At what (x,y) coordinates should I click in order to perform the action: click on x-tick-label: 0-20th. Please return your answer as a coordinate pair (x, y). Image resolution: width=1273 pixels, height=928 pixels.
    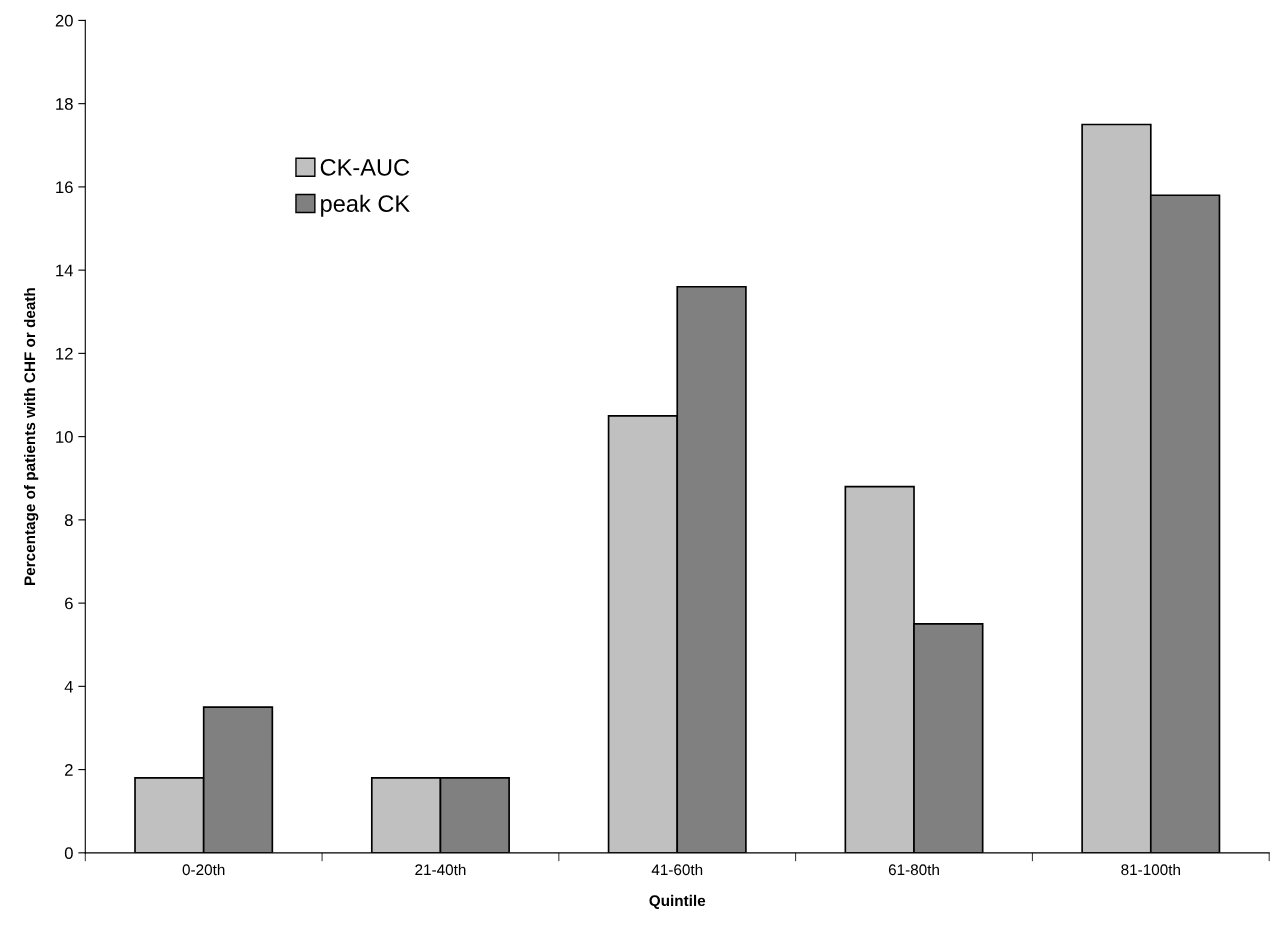
    Looking at the image, I should click on (203, 869).